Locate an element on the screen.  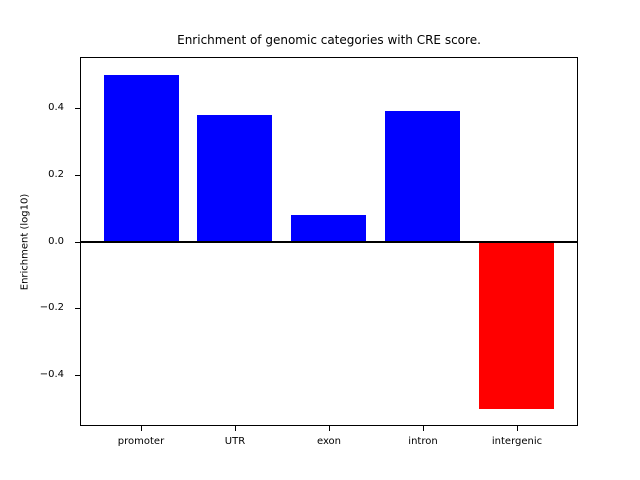
y-tick-label-0.4: 0.4 is located at coordinates (56, 107).